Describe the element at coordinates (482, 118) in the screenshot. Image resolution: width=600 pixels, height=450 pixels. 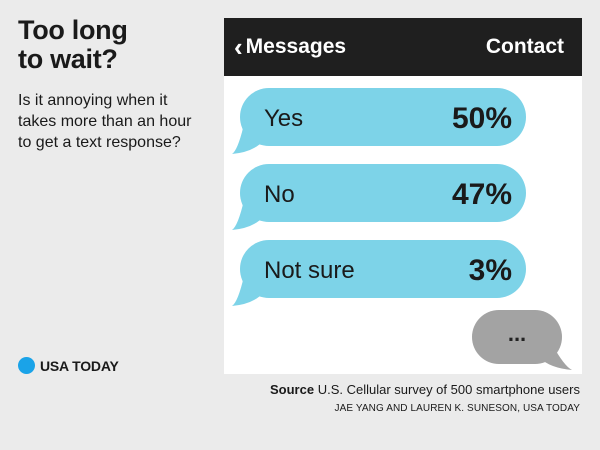
I see `value-label: 50%` at that location.